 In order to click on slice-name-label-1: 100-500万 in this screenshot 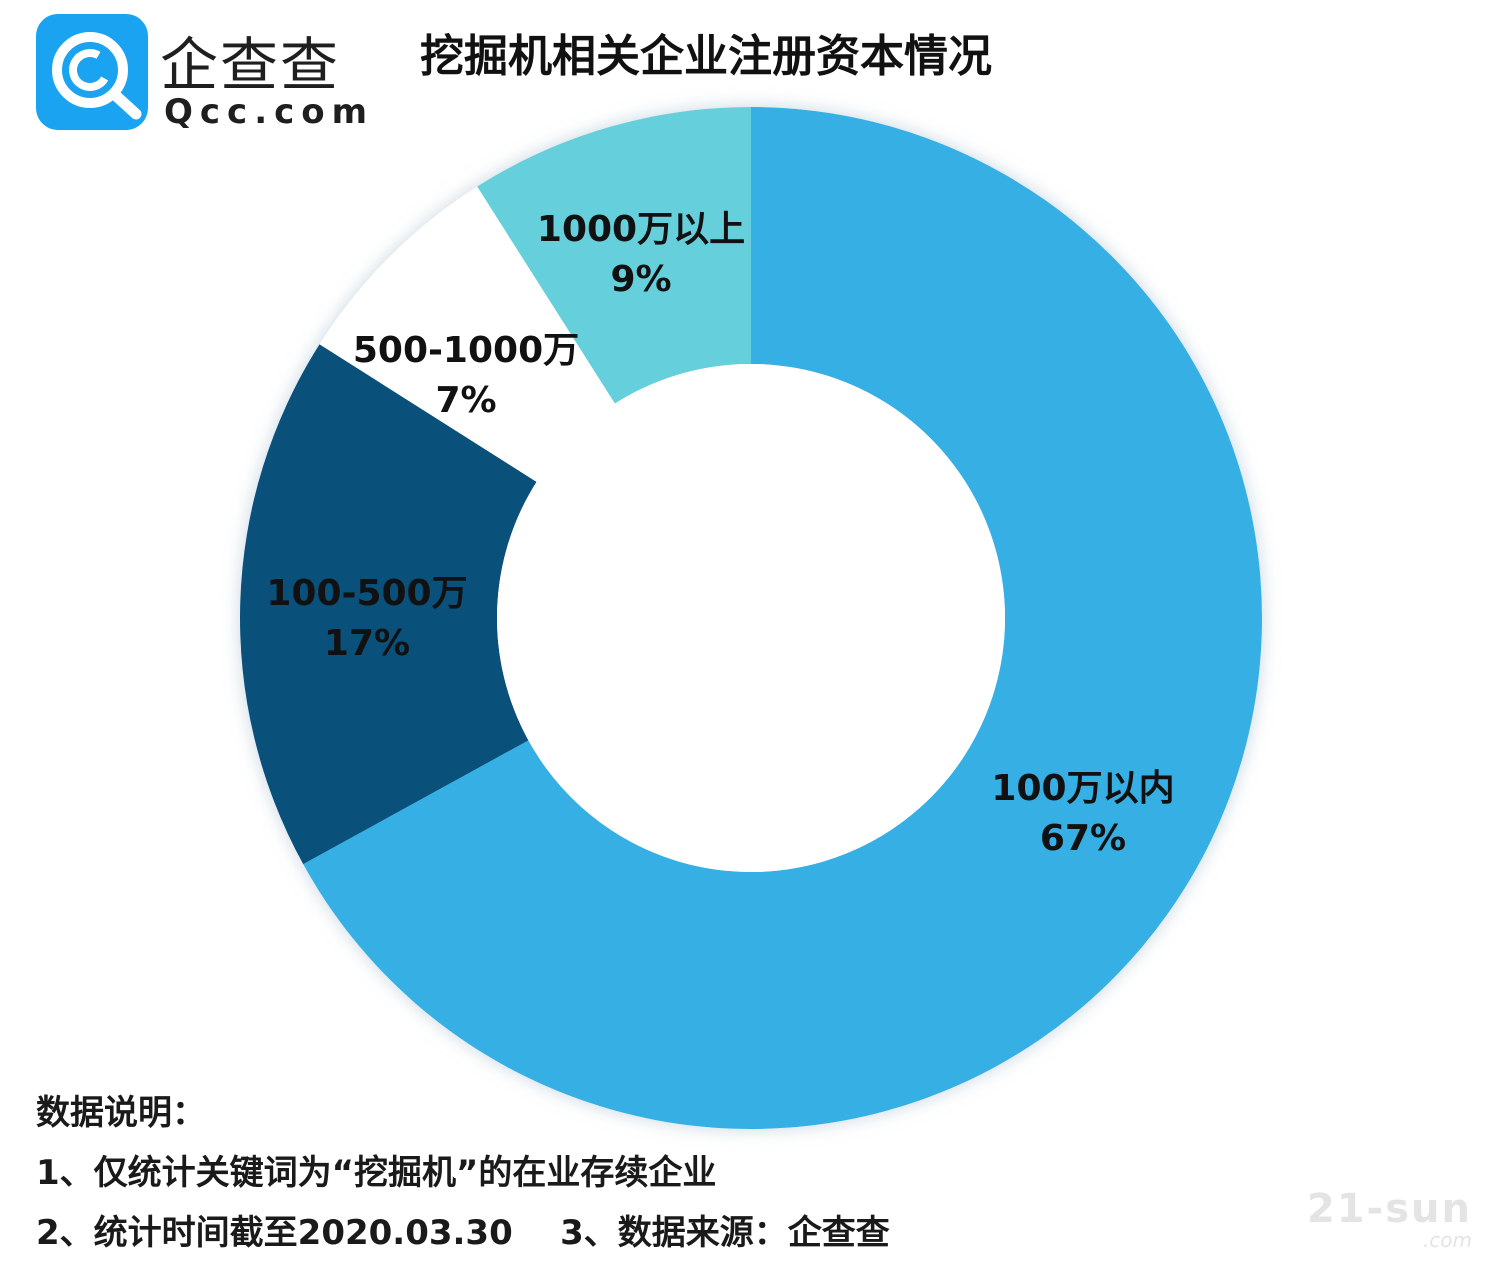, I will do `click(366, 593)`.